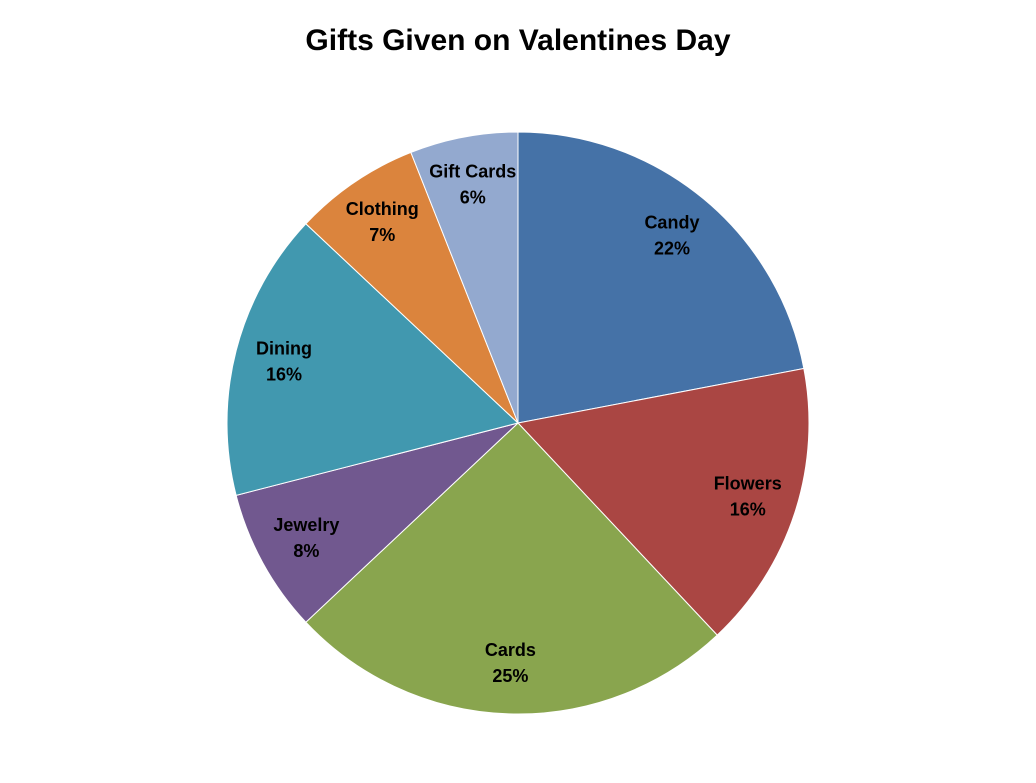  What do you see at coordinates (306, 525) in the screenshot?
I see `slice-category-label: Jewelry` at bounding box center [306, 525].